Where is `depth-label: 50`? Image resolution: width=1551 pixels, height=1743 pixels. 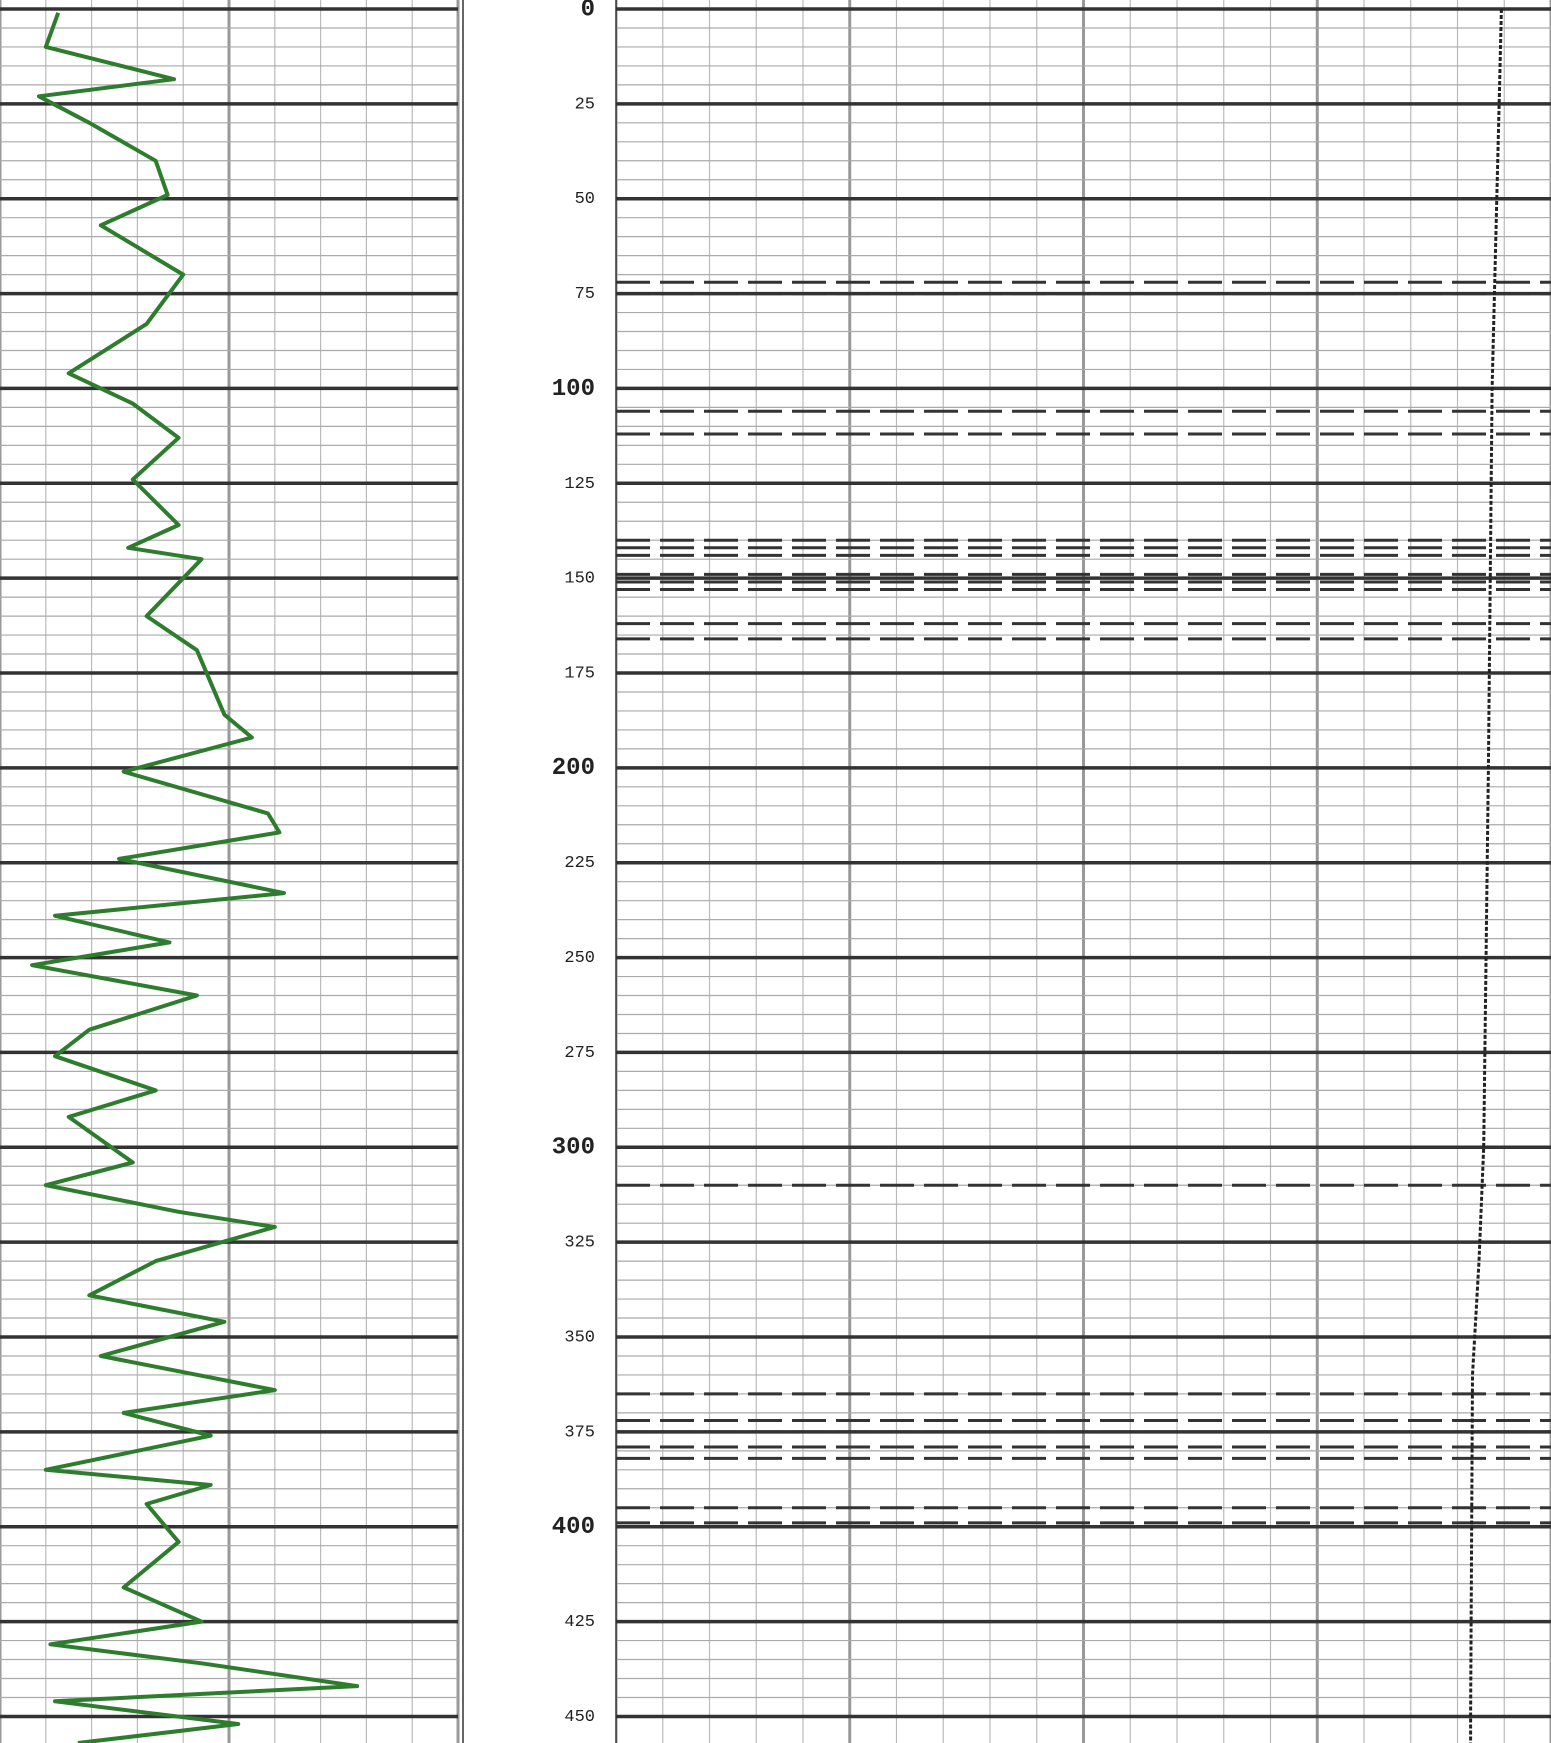
depth-label: 50 is located at coordinates (585, 199).